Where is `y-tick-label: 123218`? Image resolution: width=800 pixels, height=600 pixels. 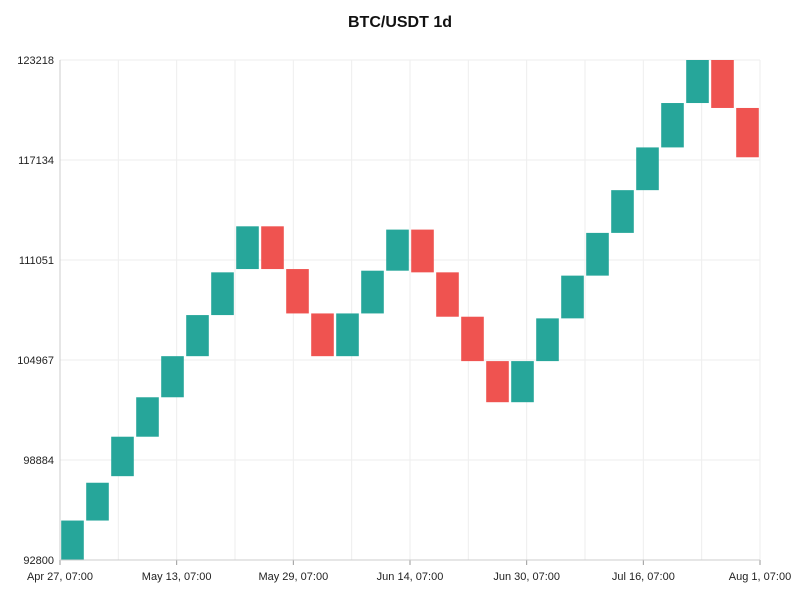 y-tick-label: 123218 is located at coordinates (35, 61).